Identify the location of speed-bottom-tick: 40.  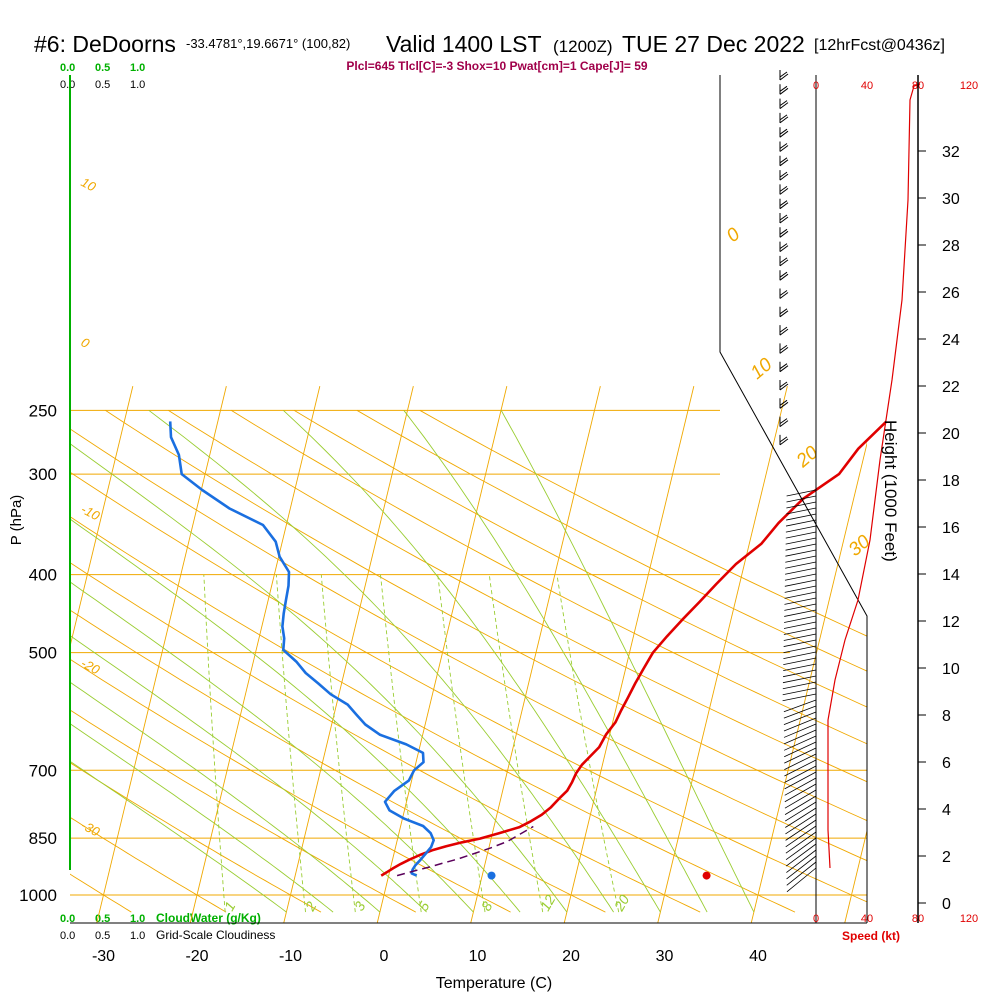
(867, 919).